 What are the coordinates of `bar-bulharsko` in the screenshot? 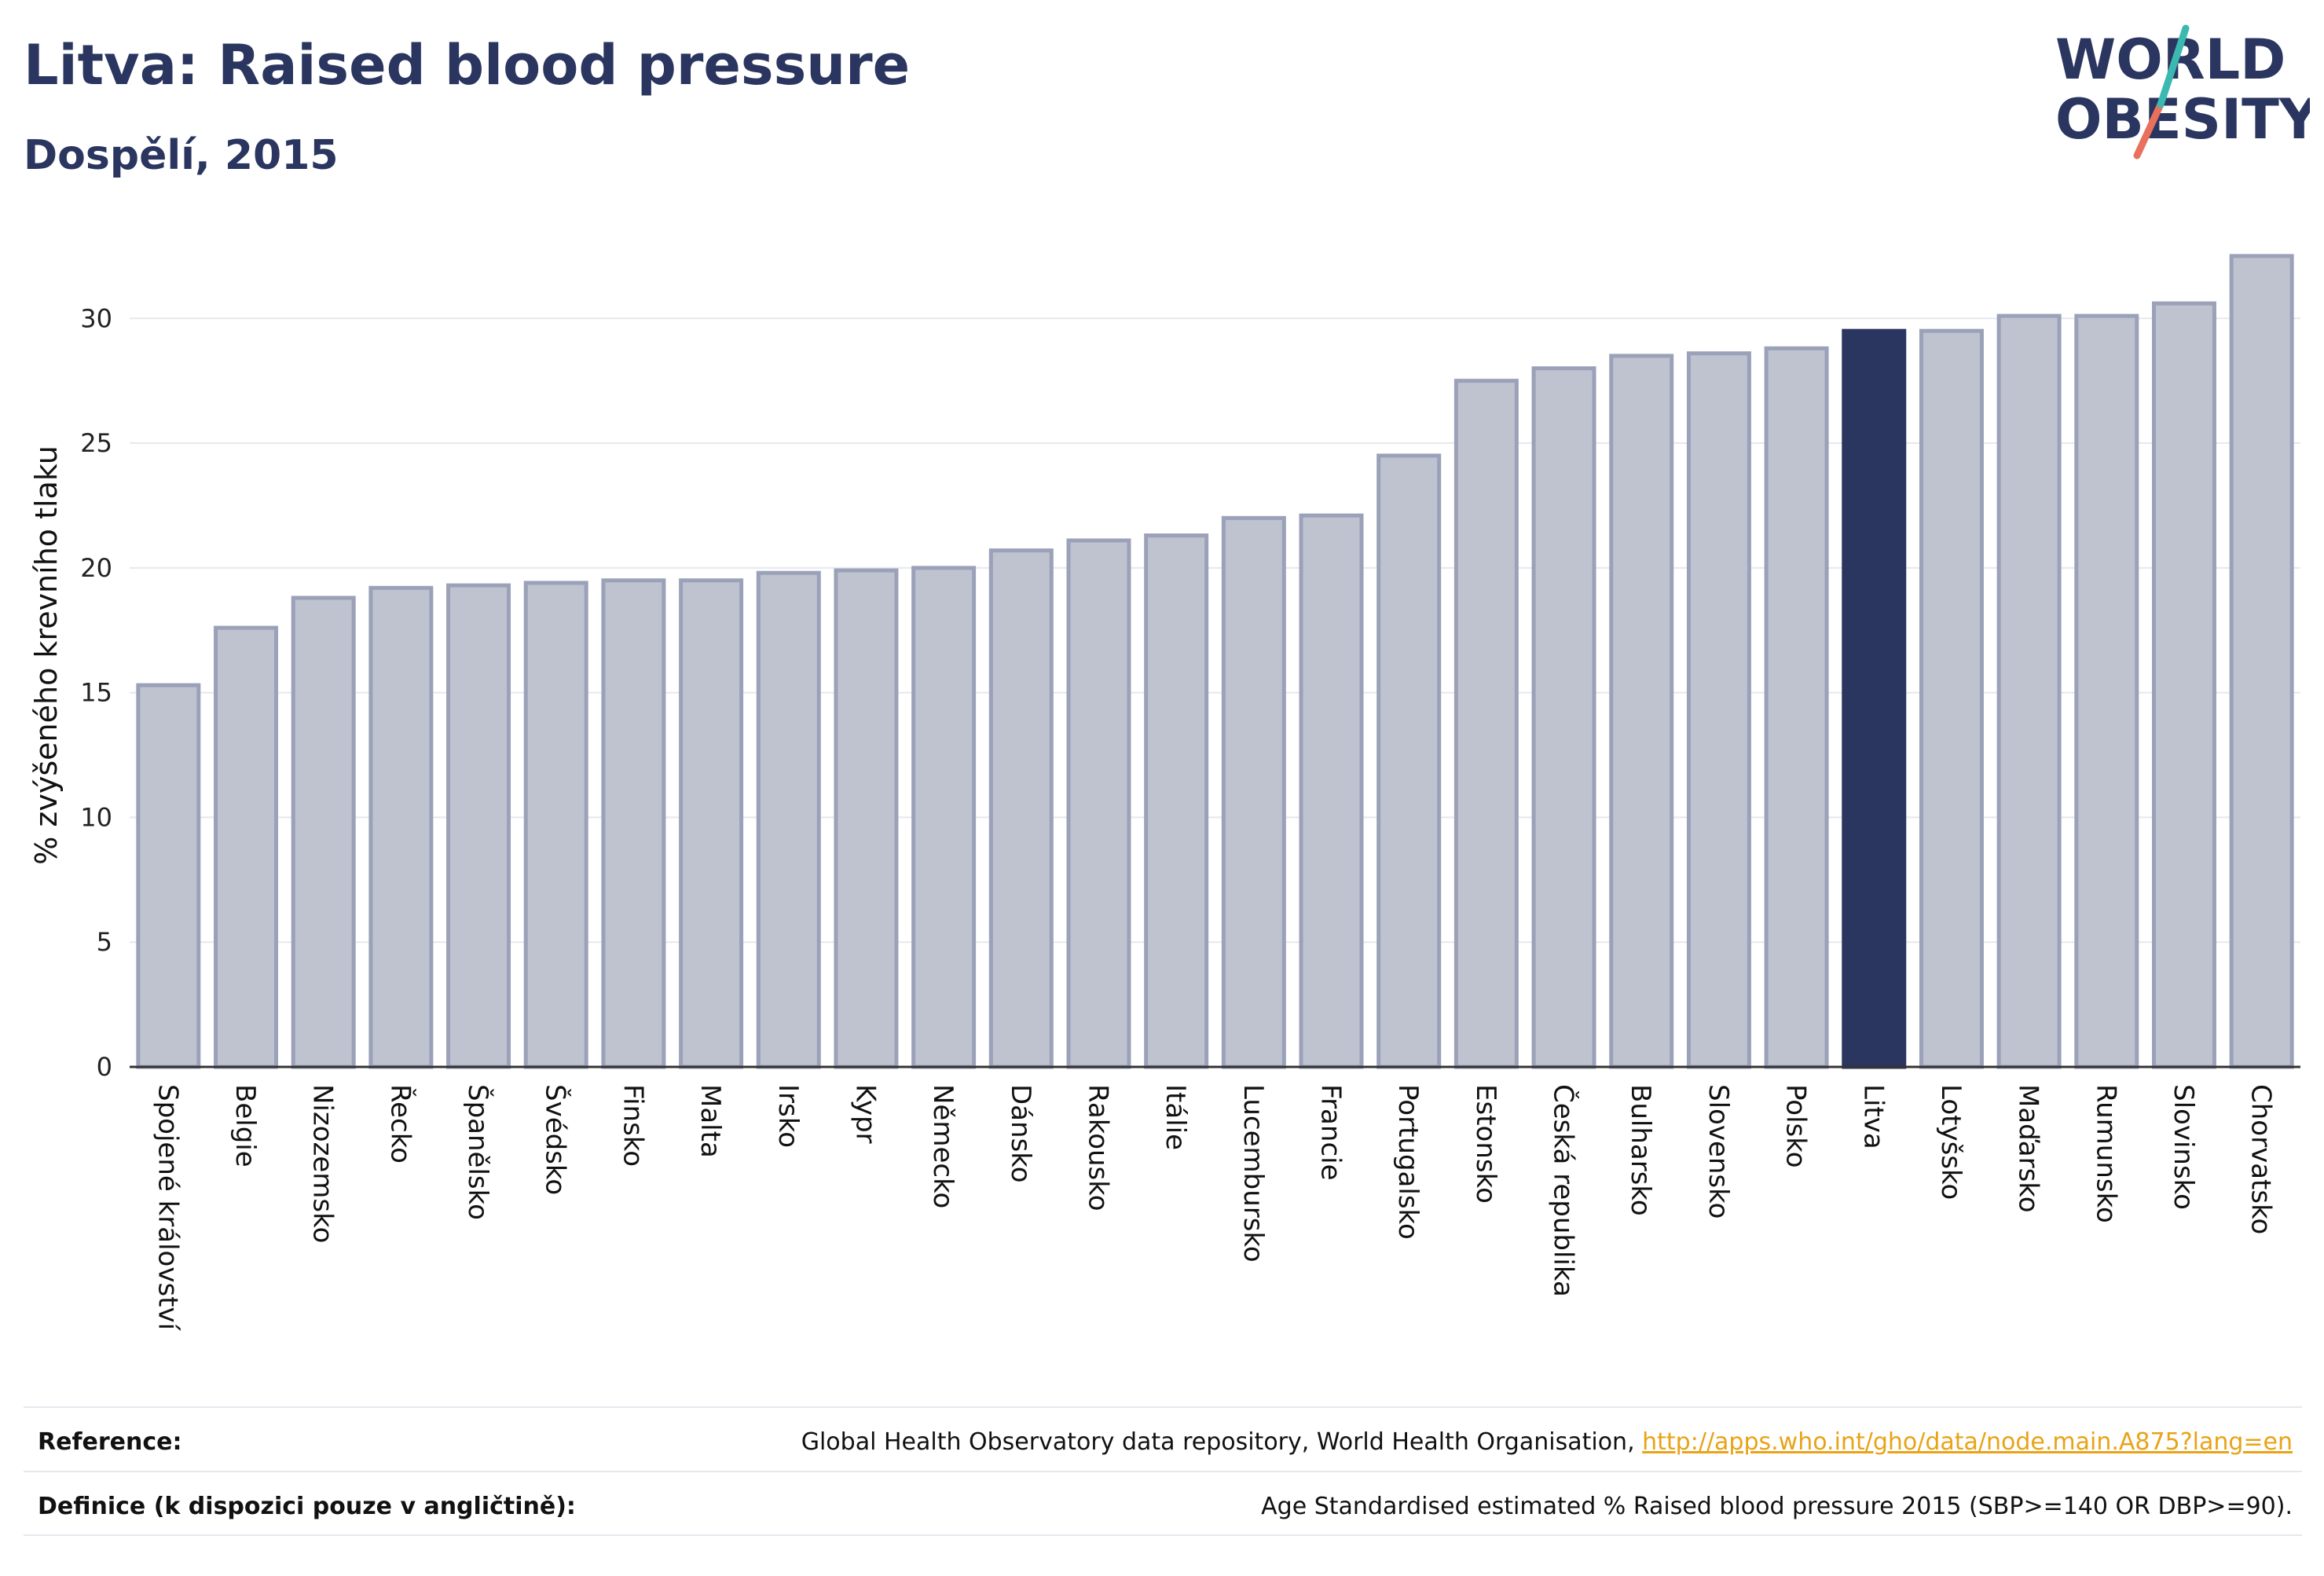 It's located at (1641, 711).